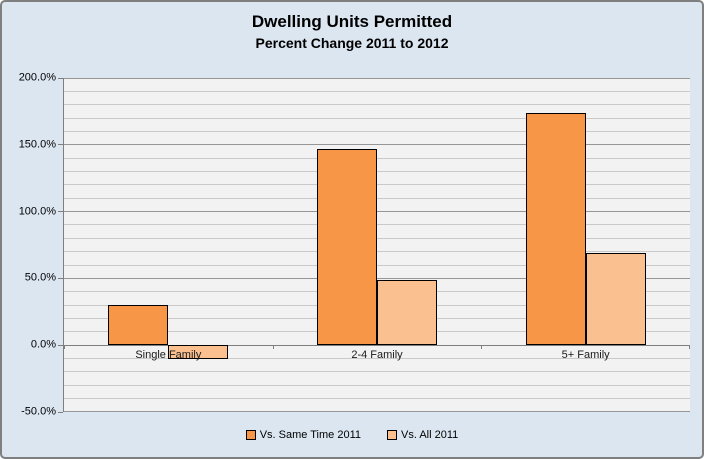  I want to click on chart-subtitle: Percent Change 2011 to 2012, so click(352, 43).